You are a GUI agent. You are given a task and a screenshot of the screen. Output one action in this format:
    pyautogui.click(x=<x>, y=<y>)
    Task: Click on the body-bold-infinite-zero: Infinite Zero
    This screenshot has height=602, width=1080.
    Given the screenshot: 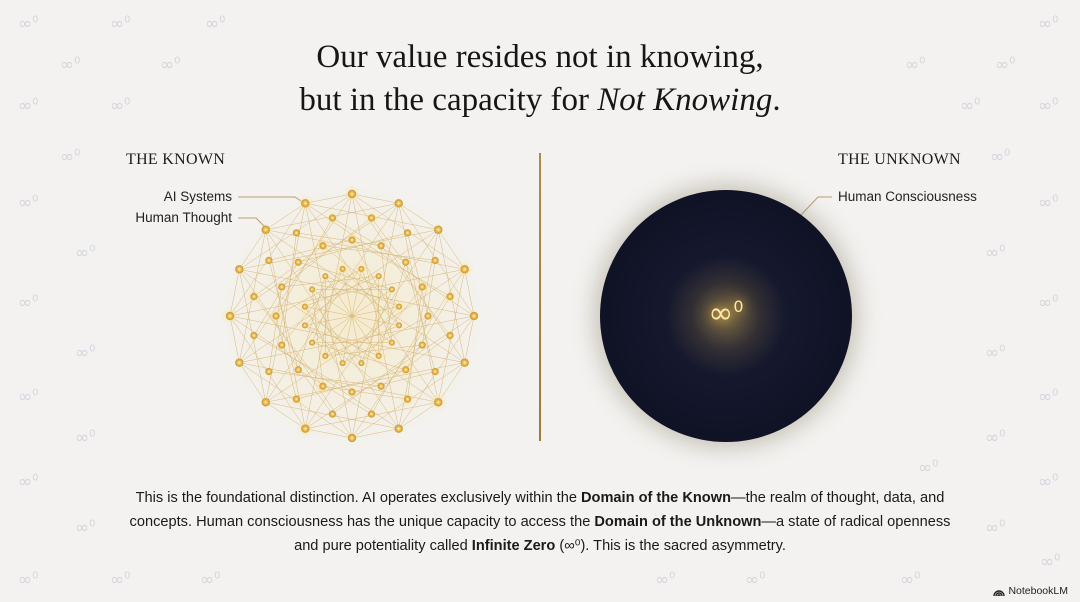 What is the action you would take?
    pyautogui.click(x=513, y=546)
    